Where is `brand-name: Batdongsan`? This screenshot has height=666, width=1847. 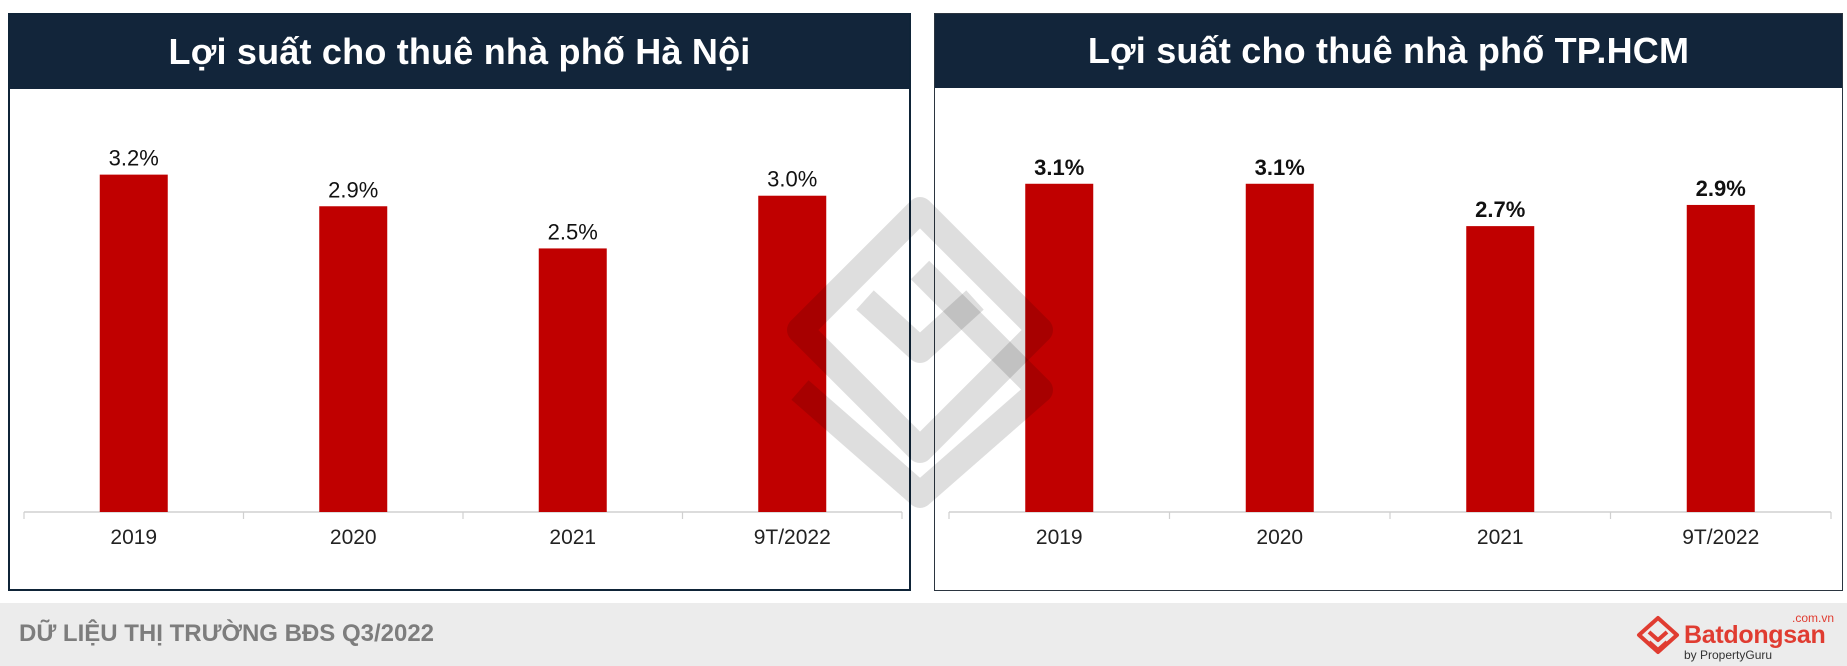
brand-name: Batdongsan is located at coordinates (1755, 635).